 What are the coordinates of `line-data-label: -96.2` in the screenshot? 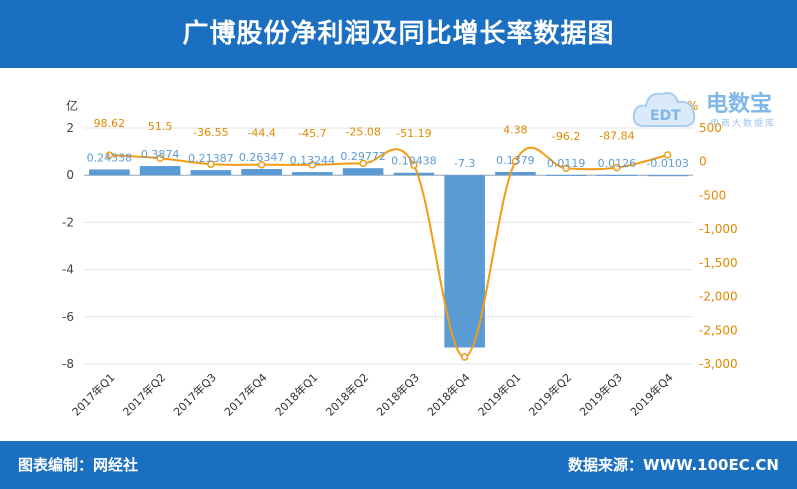 It's located at (566, 136).